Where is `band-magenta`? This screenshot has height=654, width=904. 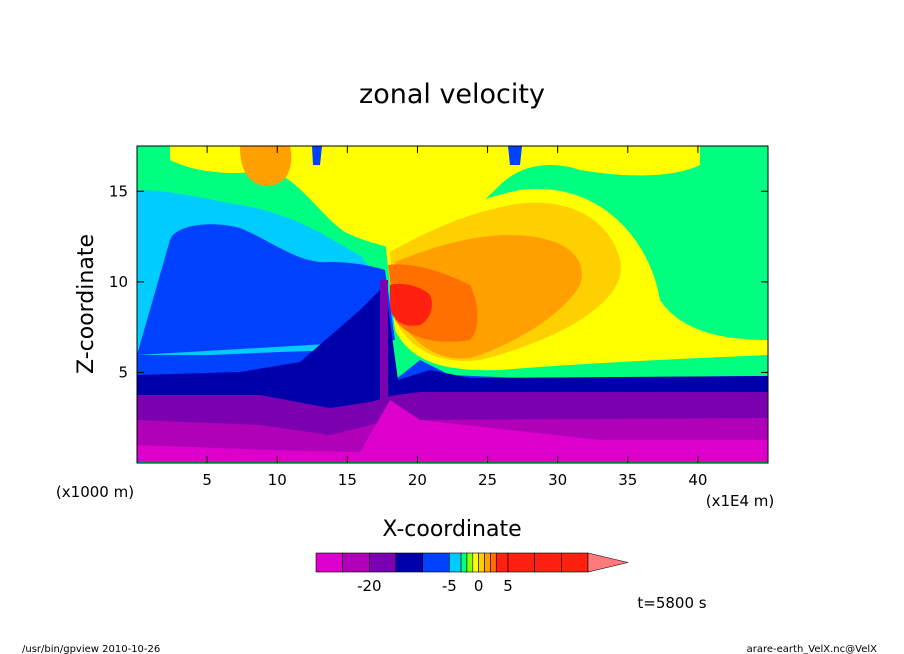
band-magenta is located at coordinates (452, 431).